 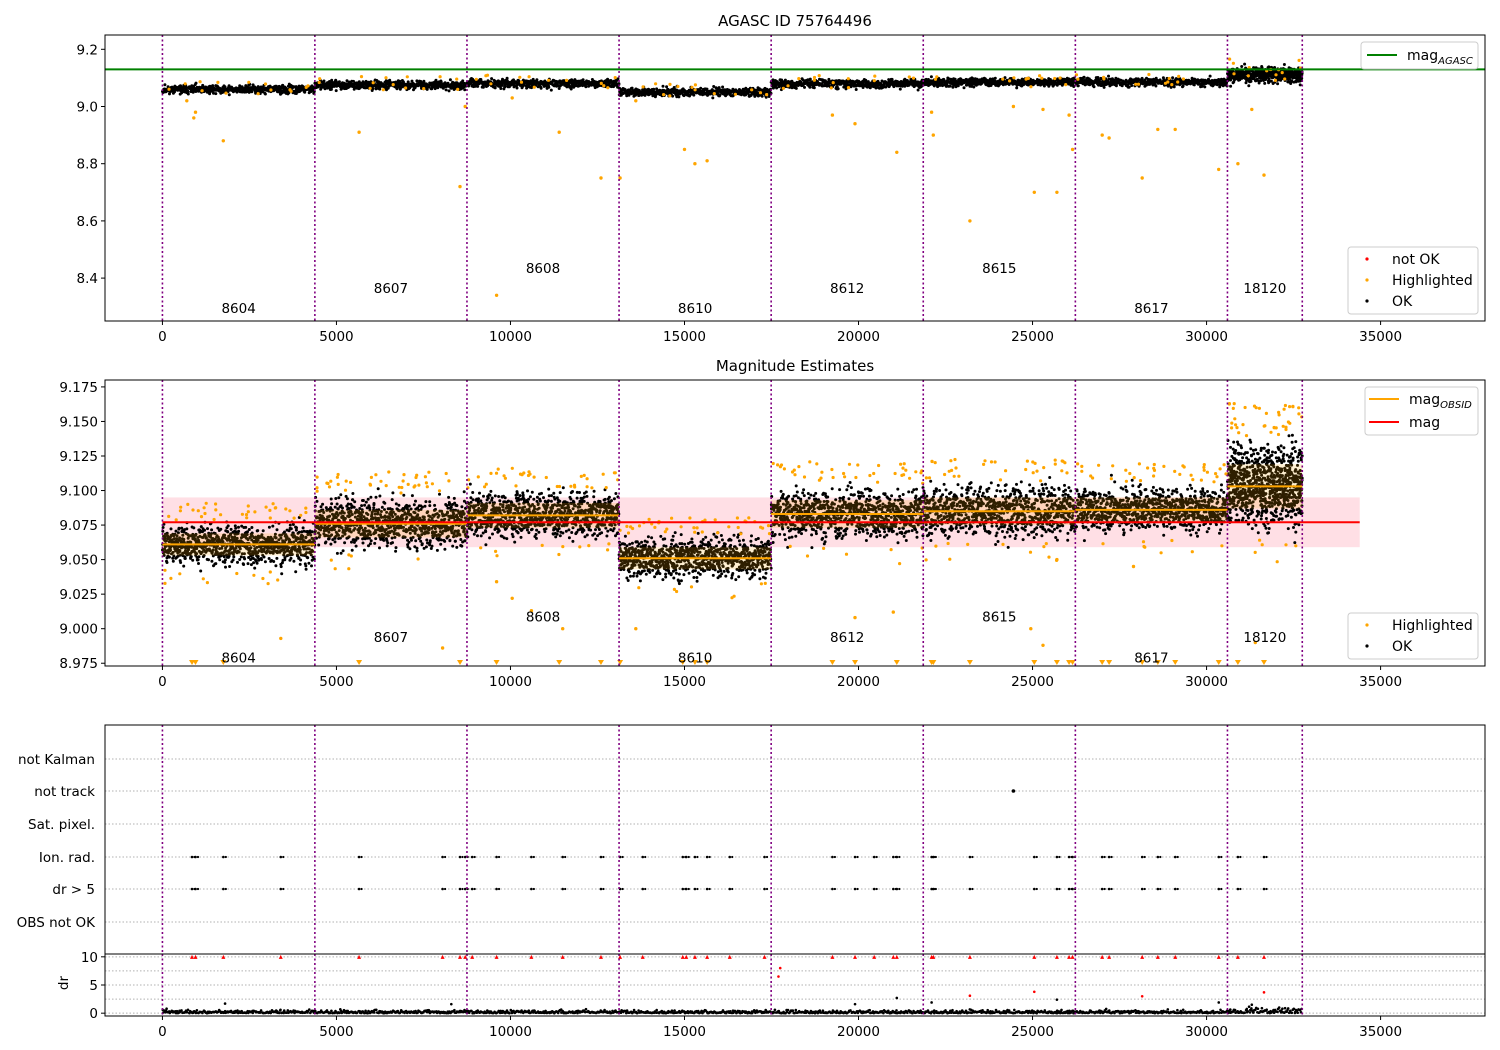 What do you see at coordinates (1367, 301) in the screenshot?
I see `legend-marker-ok` at bounding box center [1367, 301].